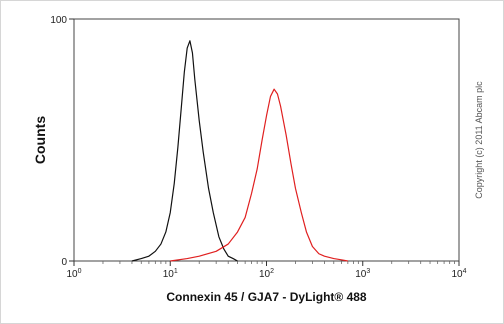 The width and height of the screenshot is (504, 324). What do you see at coordinates (362, 274) in the screenshot?
I see `x-tick-label: 10³` at bounding box center [362, 274].